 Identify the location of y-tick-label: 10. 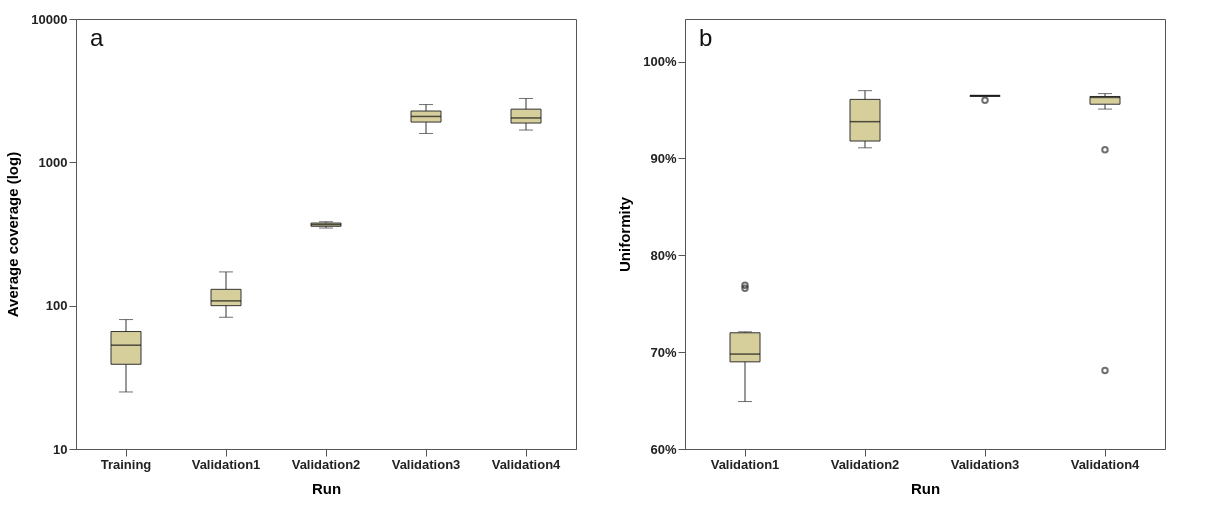
(60, 449).